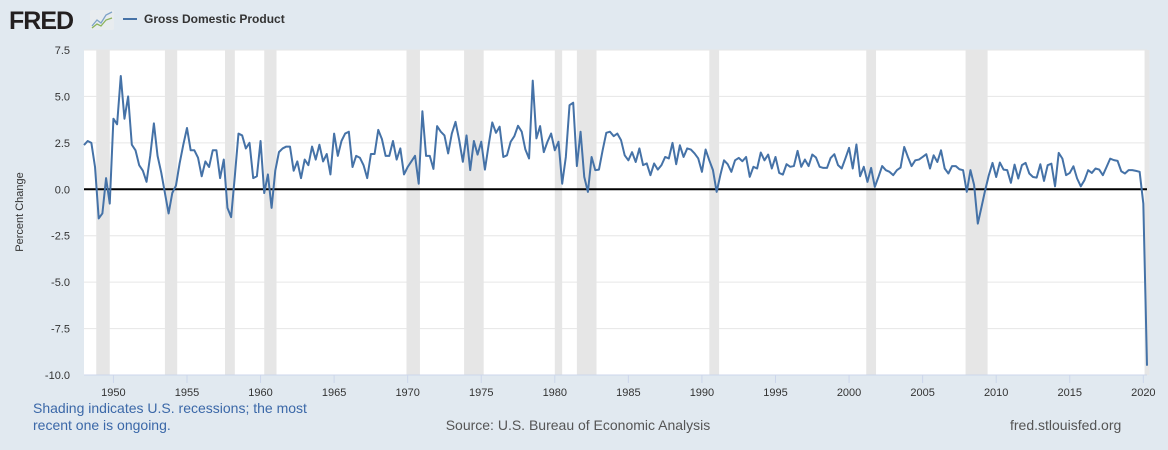  I want to click on fred-logo-text: FRED, so click(41, 21).